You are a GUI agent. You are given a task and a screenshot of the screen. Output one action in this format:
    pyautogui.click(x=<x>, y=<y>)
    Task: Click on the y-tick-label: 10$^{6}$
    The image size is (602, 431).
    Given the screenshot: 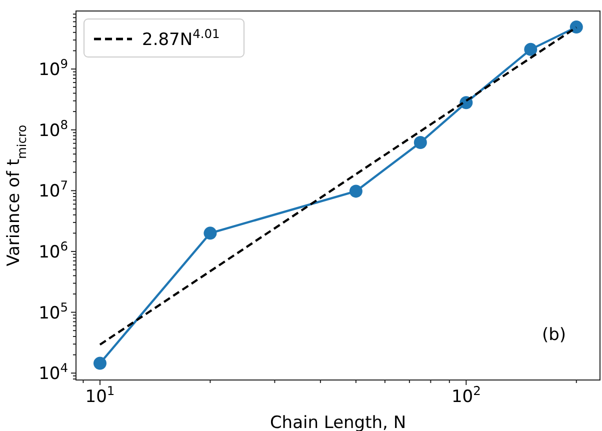 What is the action you would take?
    pyautogui.click(x=53, y=250)
    